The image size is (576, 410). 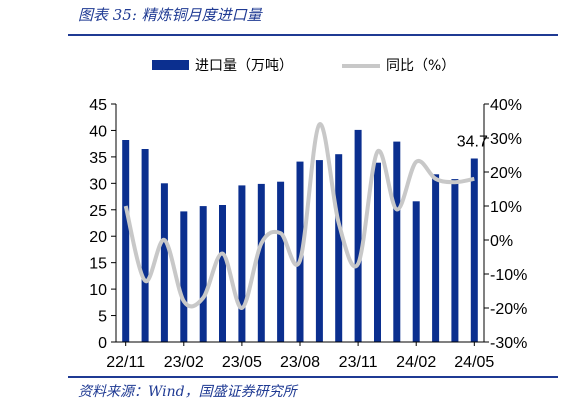 I want to click on right-tick-label: 30%, so click(x=506, y=139).